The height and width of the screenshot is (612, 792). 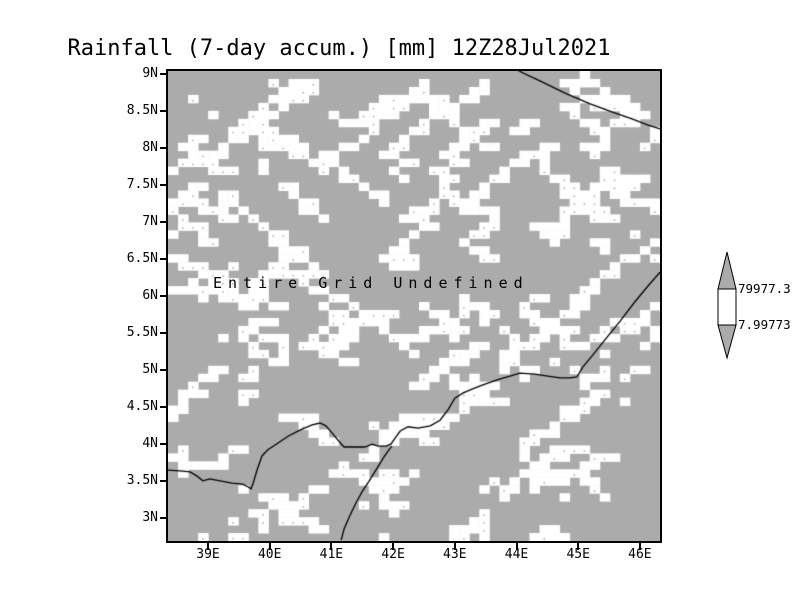 I want to click on x-tick-label: 42E, so click(x=393, y=554).